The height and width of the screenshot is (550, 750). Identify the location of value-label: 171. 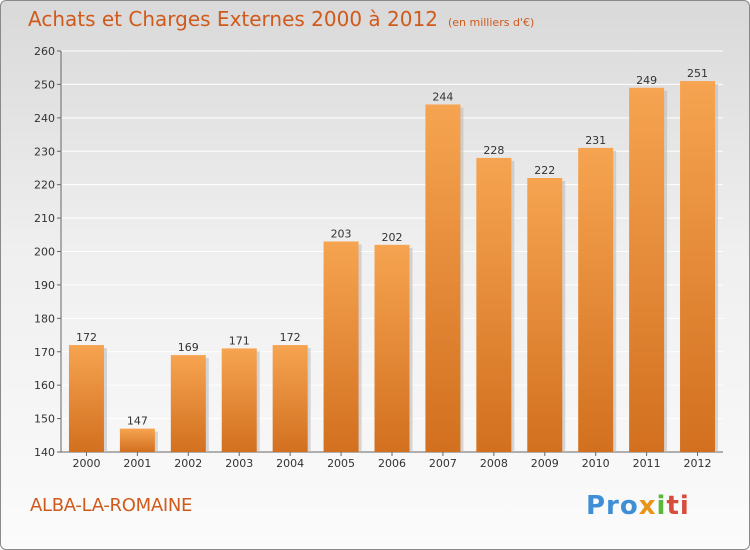
(239, 340).